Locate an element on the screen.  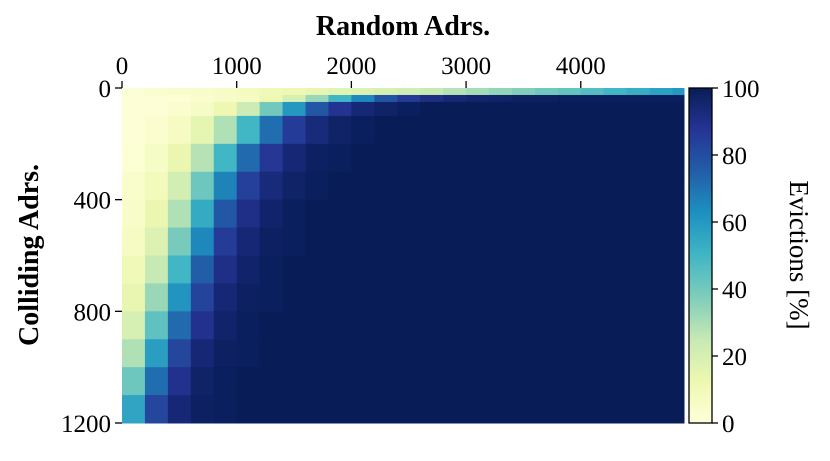
y-tick-label: 400 is located at coordinates (93, 201).